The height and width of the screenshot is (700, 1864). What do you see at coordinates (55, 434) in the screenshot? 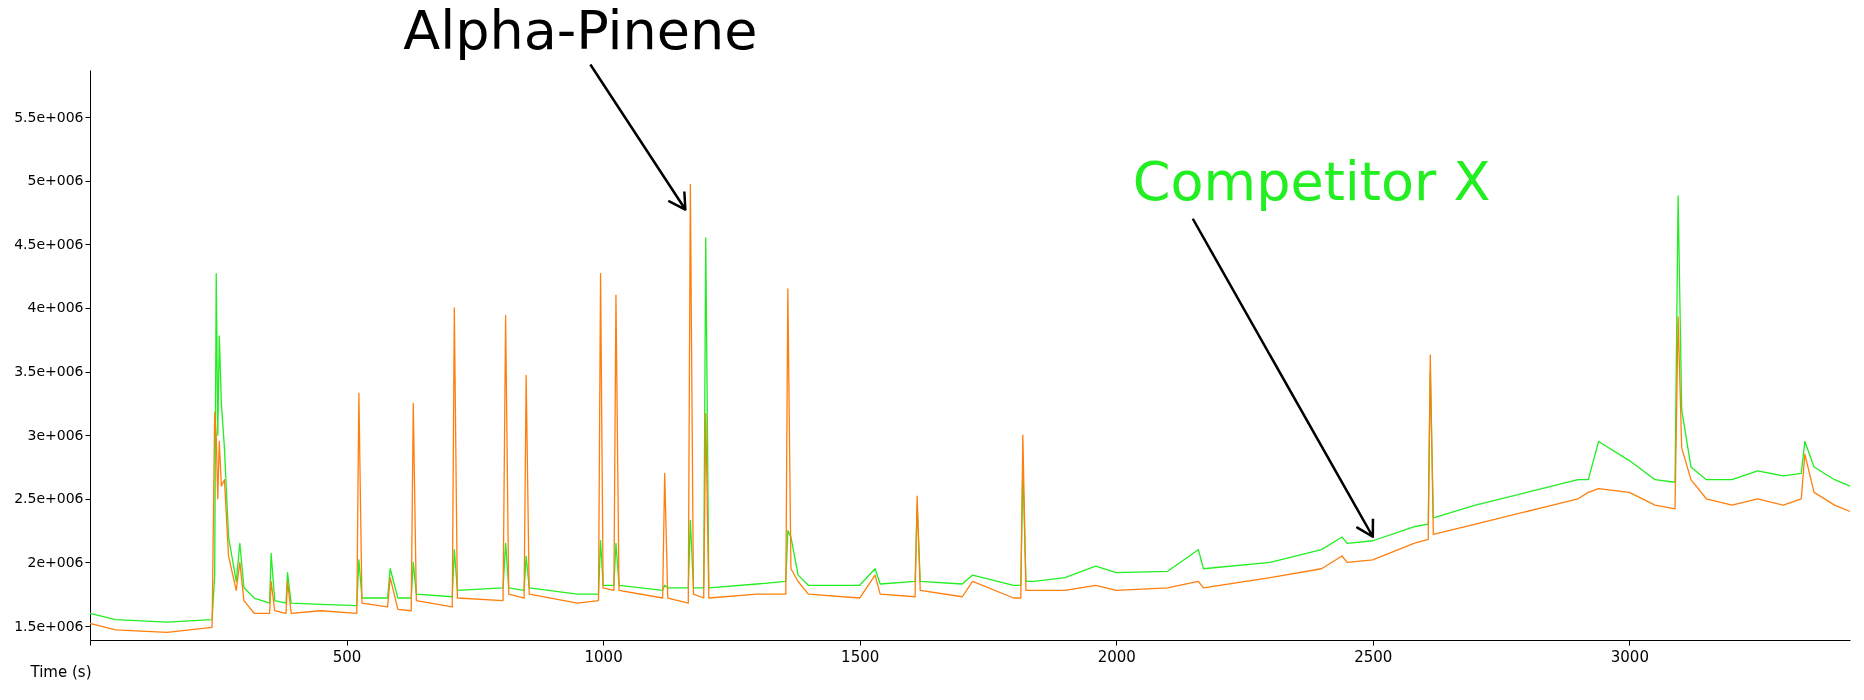
I see `y-tick-label: 3e+006` at bounding box center [55, 434].